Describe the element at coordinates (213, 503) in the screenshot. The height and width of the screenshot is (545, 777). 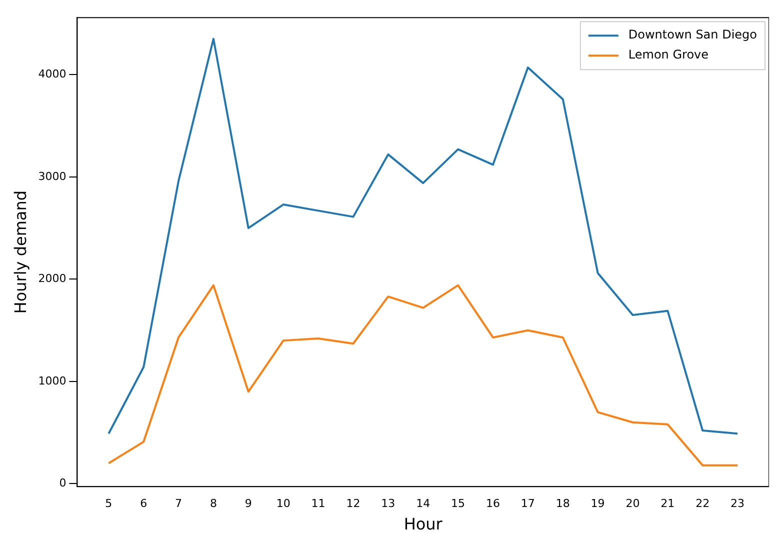
I see `x-tick-label: 8` at that location.